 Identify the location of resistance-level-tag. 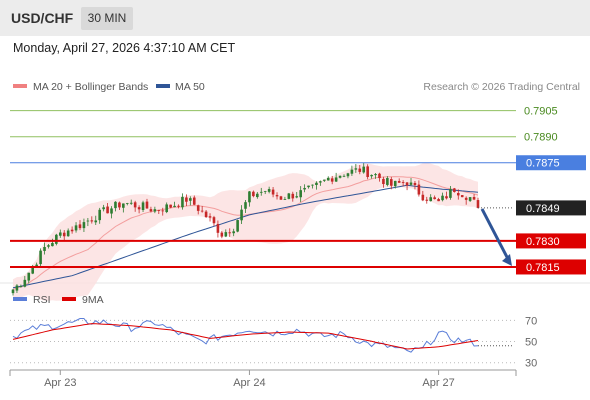
(551, 163).